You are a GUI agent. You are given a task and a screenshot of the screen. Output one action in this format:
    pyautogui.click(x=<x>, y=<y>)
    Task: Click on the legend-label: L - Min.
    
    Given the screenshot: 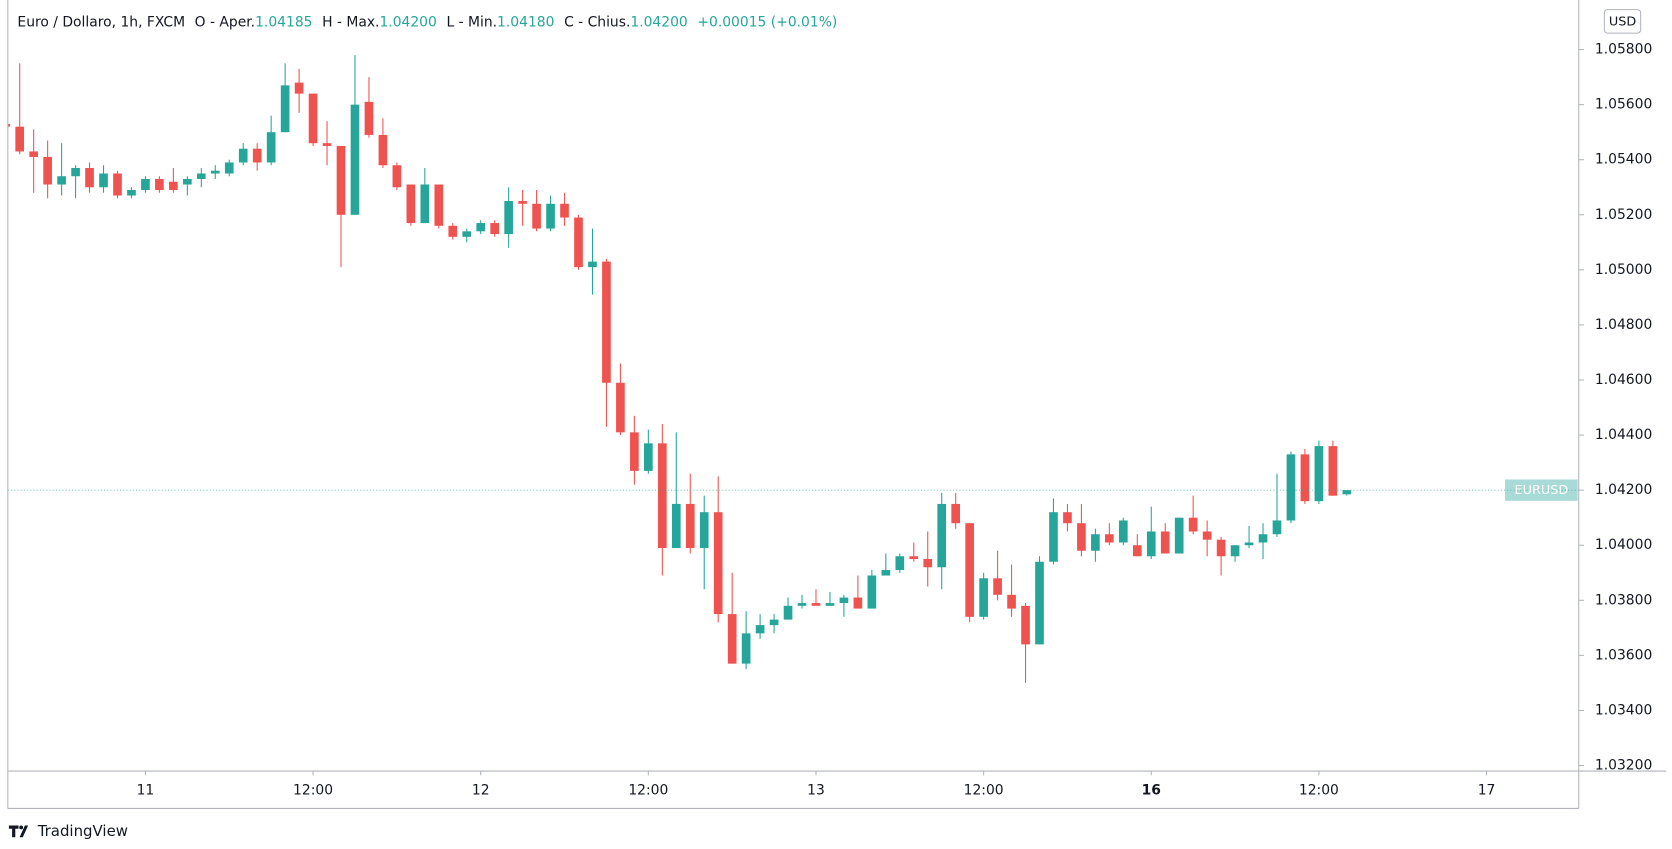 What is the action you would take?
    pyautogui.click(x=471, y=22)
    